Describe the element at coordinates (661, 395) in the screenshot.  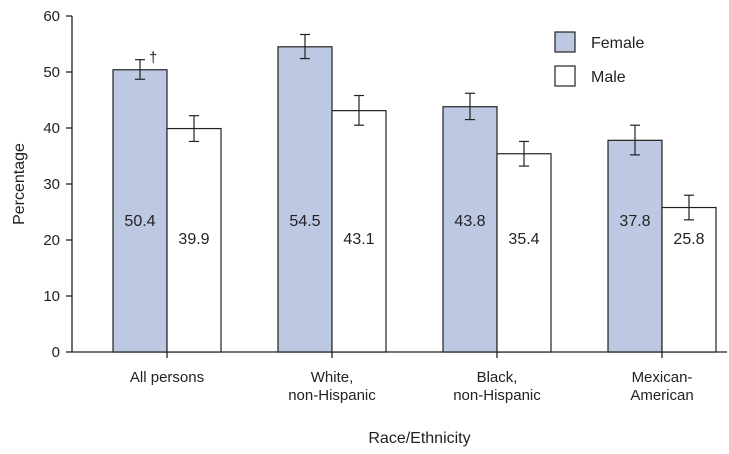
I see `x-tick-label-line: American` at that location.